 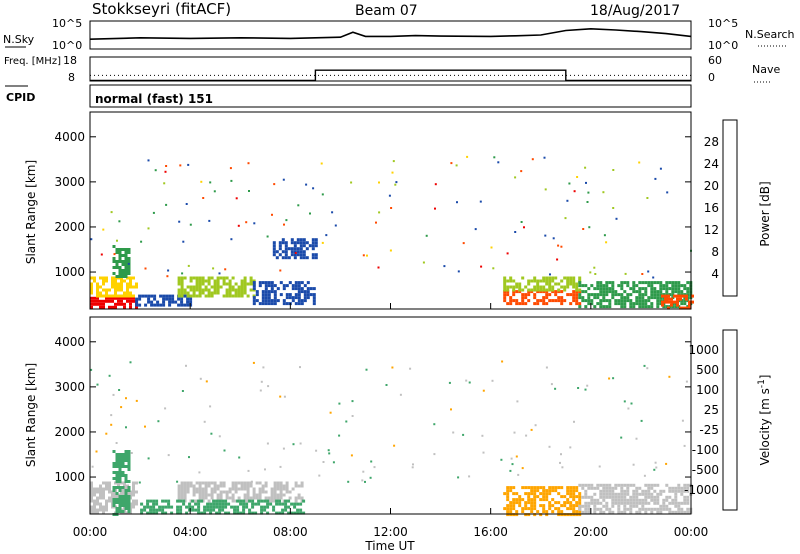 What do you see at coordinates (765, 213) in the screenshot?
I see `power-colorbar-label: Power [dB]` at bounding box center [765, 213].